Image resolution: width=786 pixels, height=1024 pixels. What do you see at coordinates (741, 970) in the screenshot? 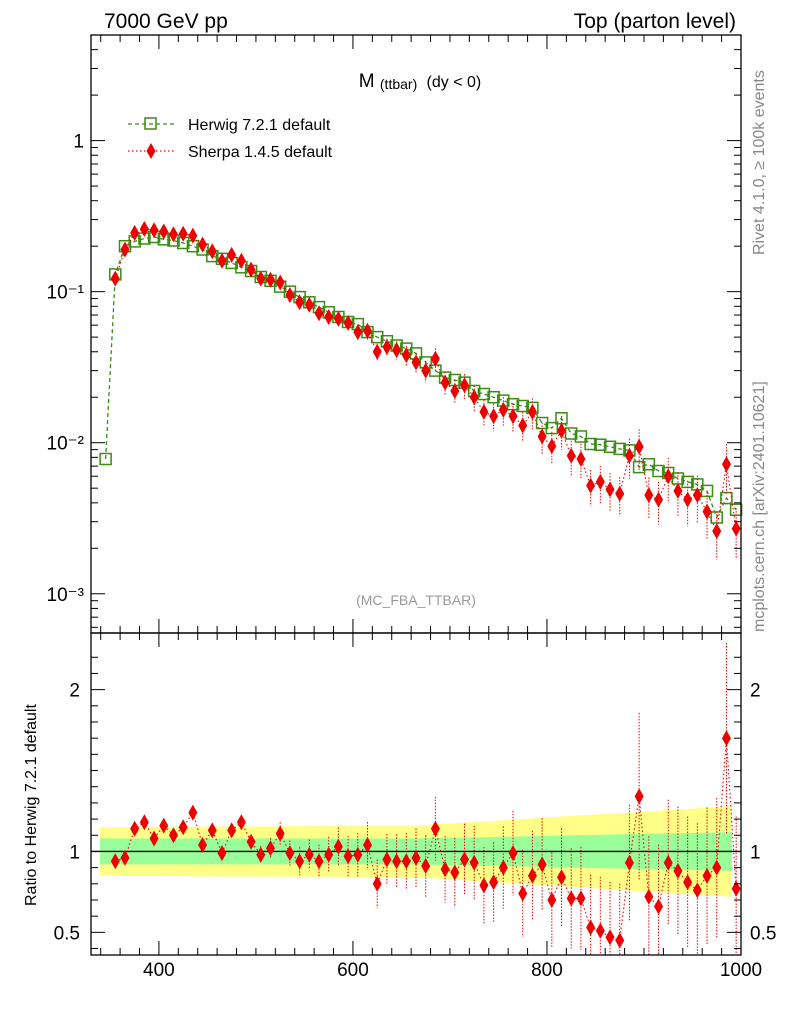
I see `x-tick-label: 1000` at bounding box center [741, 970].